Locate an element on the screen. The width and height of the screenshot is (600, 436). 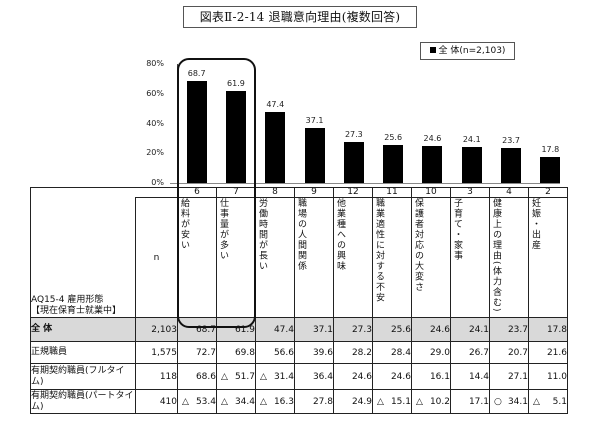
value-text: 26.7 is located at coordinates (478, 352).